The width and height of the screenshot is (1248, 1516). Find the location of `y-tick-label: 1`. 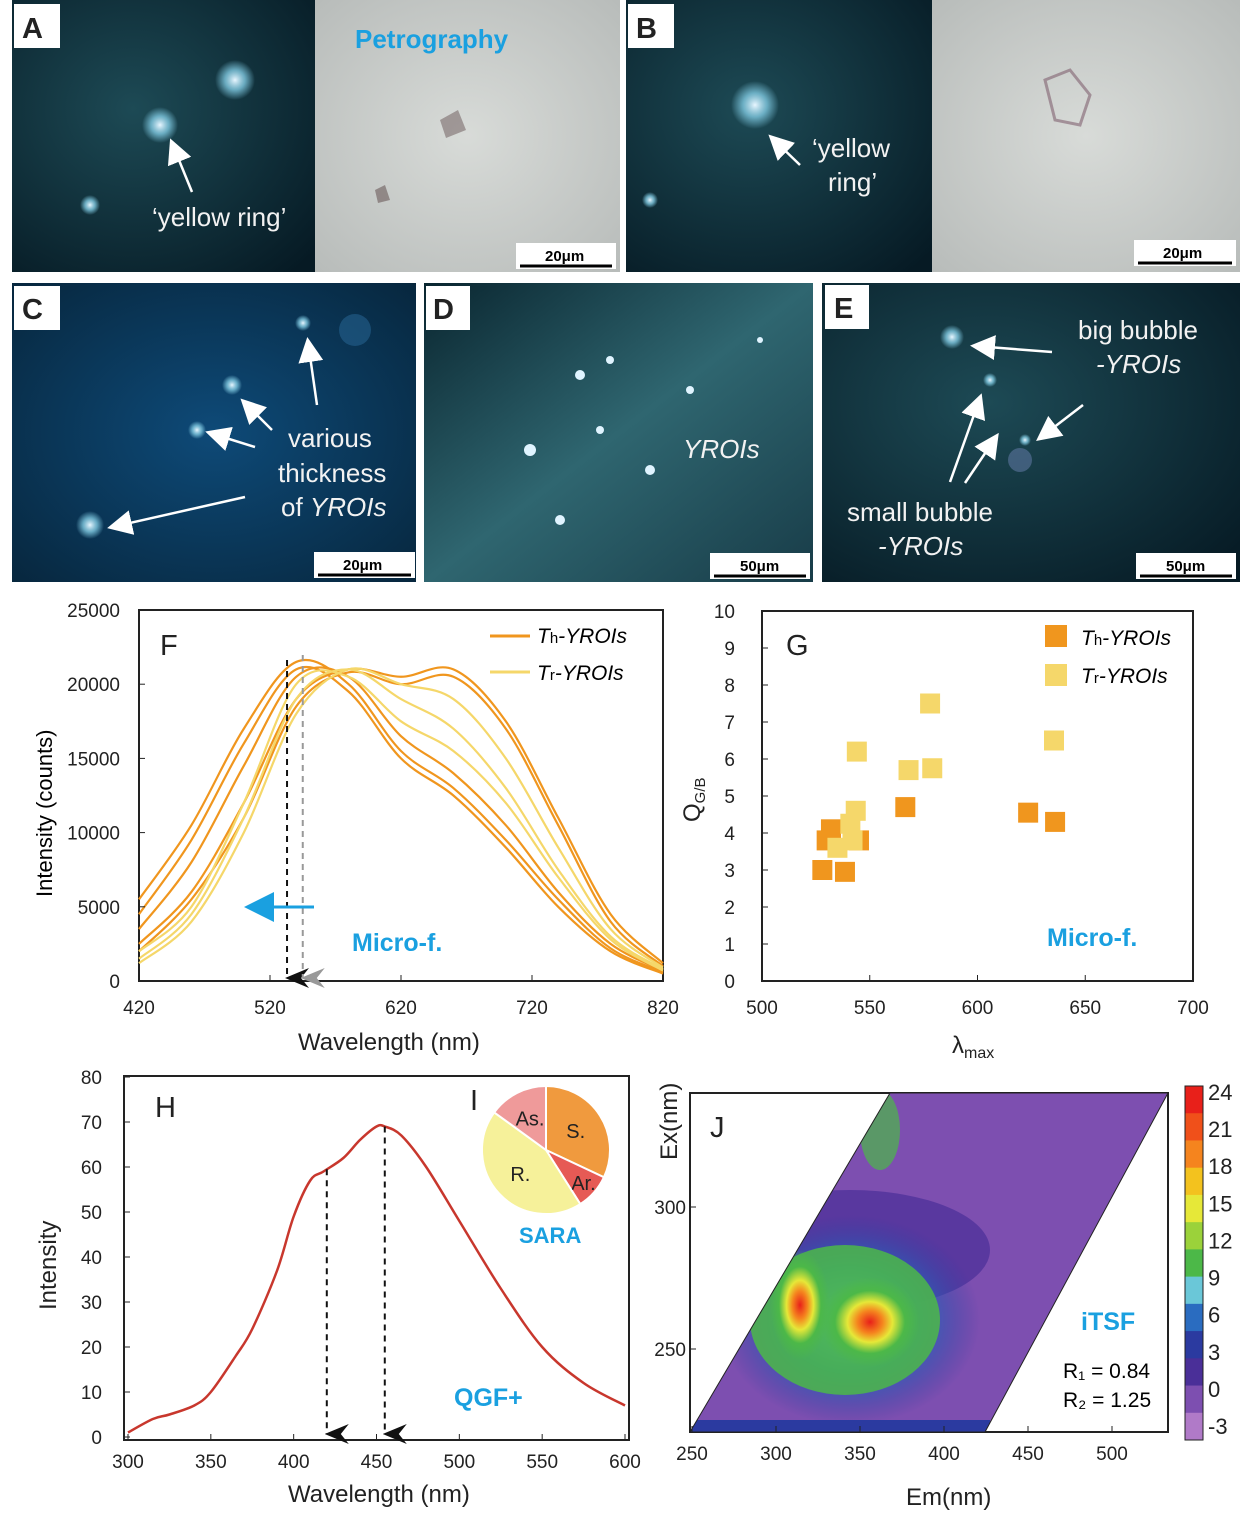

y-tick-label: 1 is located at coordinates (729, 945).